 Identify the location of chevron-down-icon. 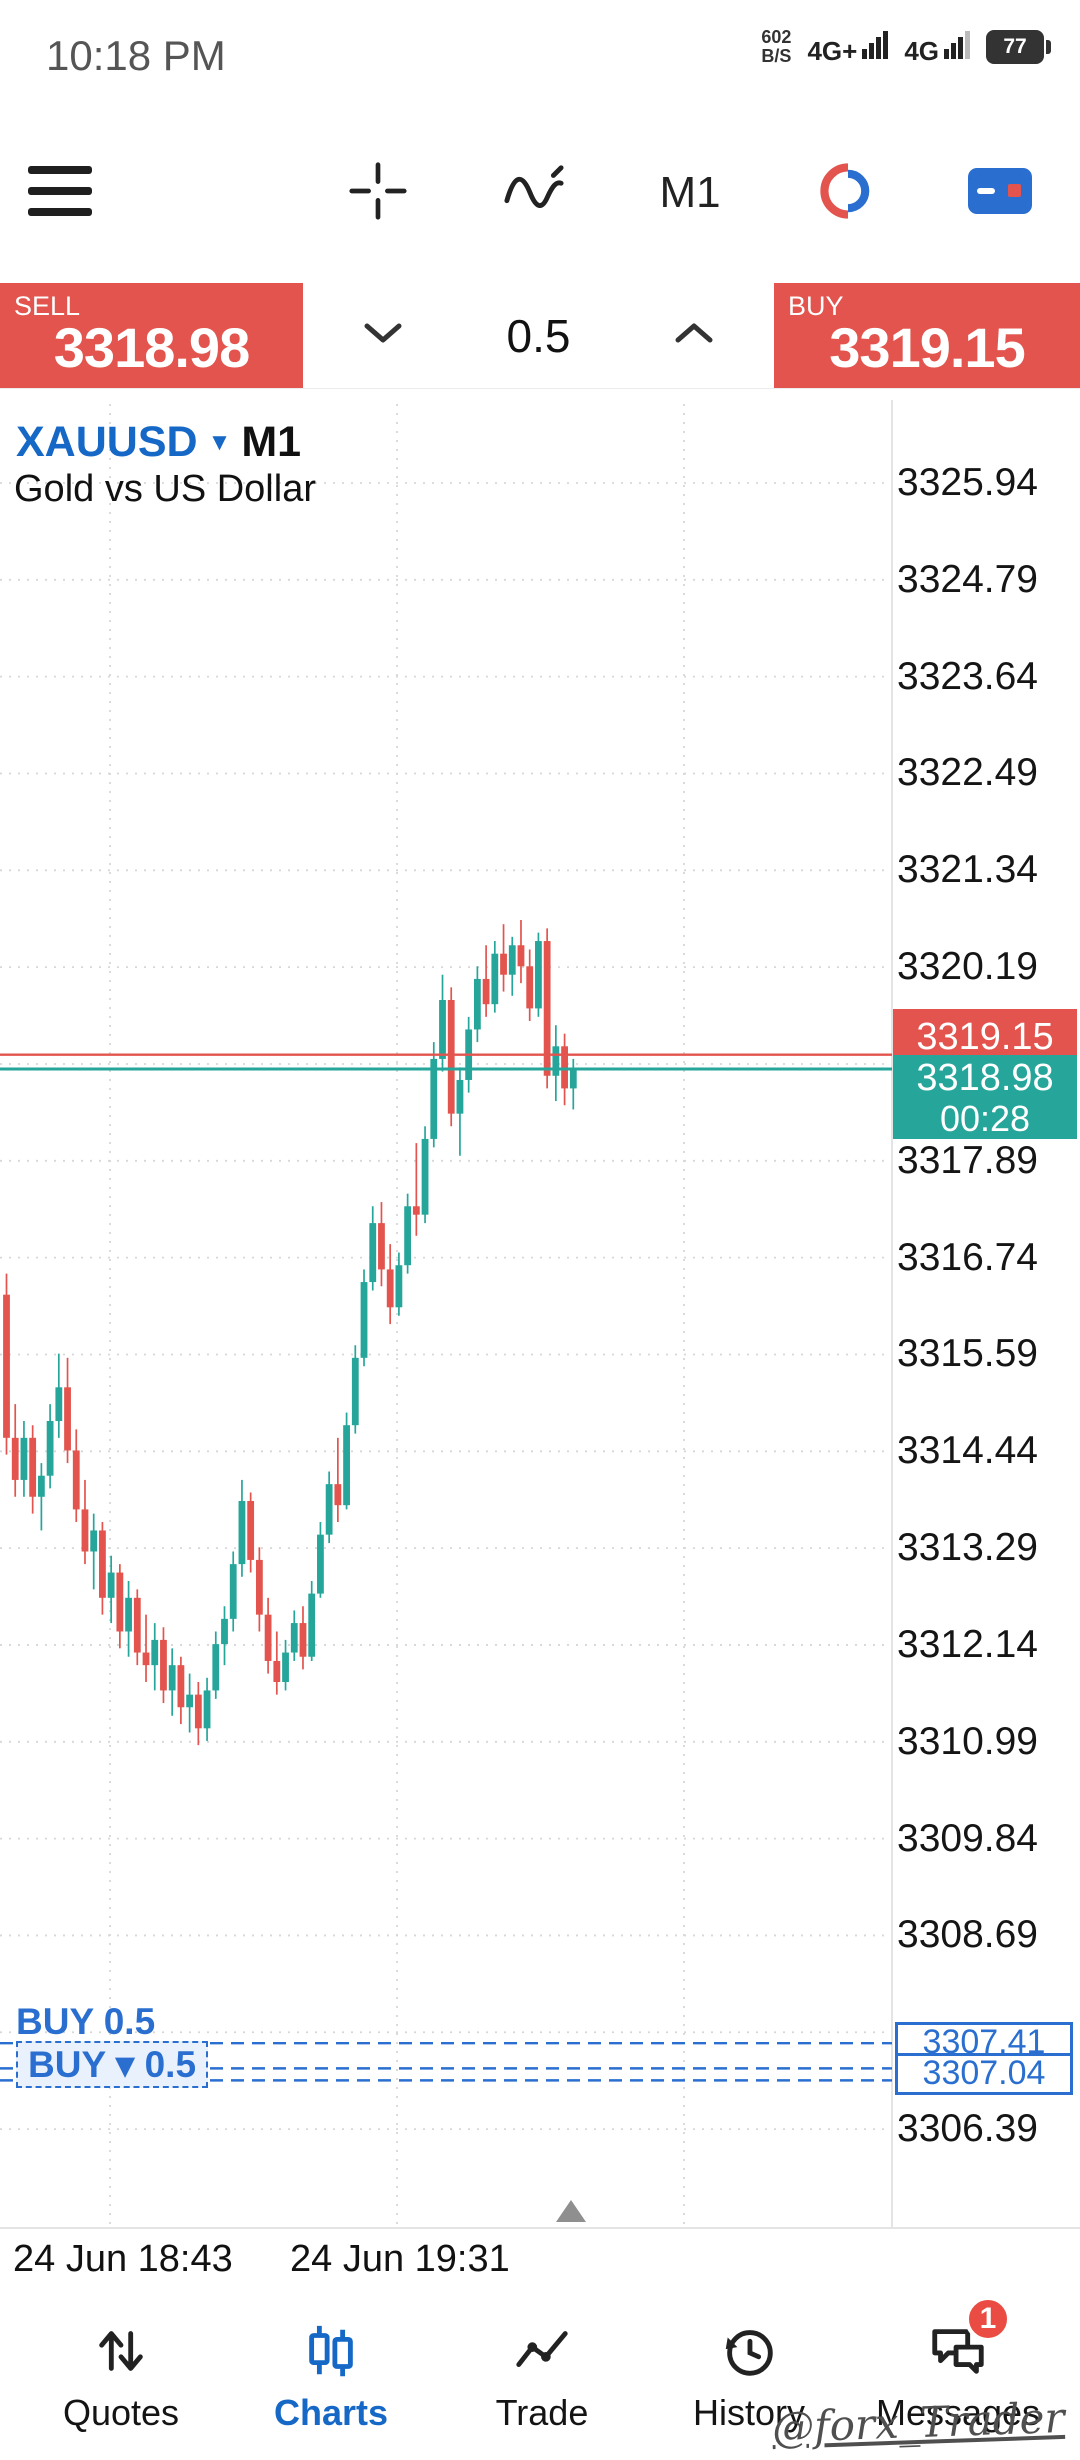
(383, 335).